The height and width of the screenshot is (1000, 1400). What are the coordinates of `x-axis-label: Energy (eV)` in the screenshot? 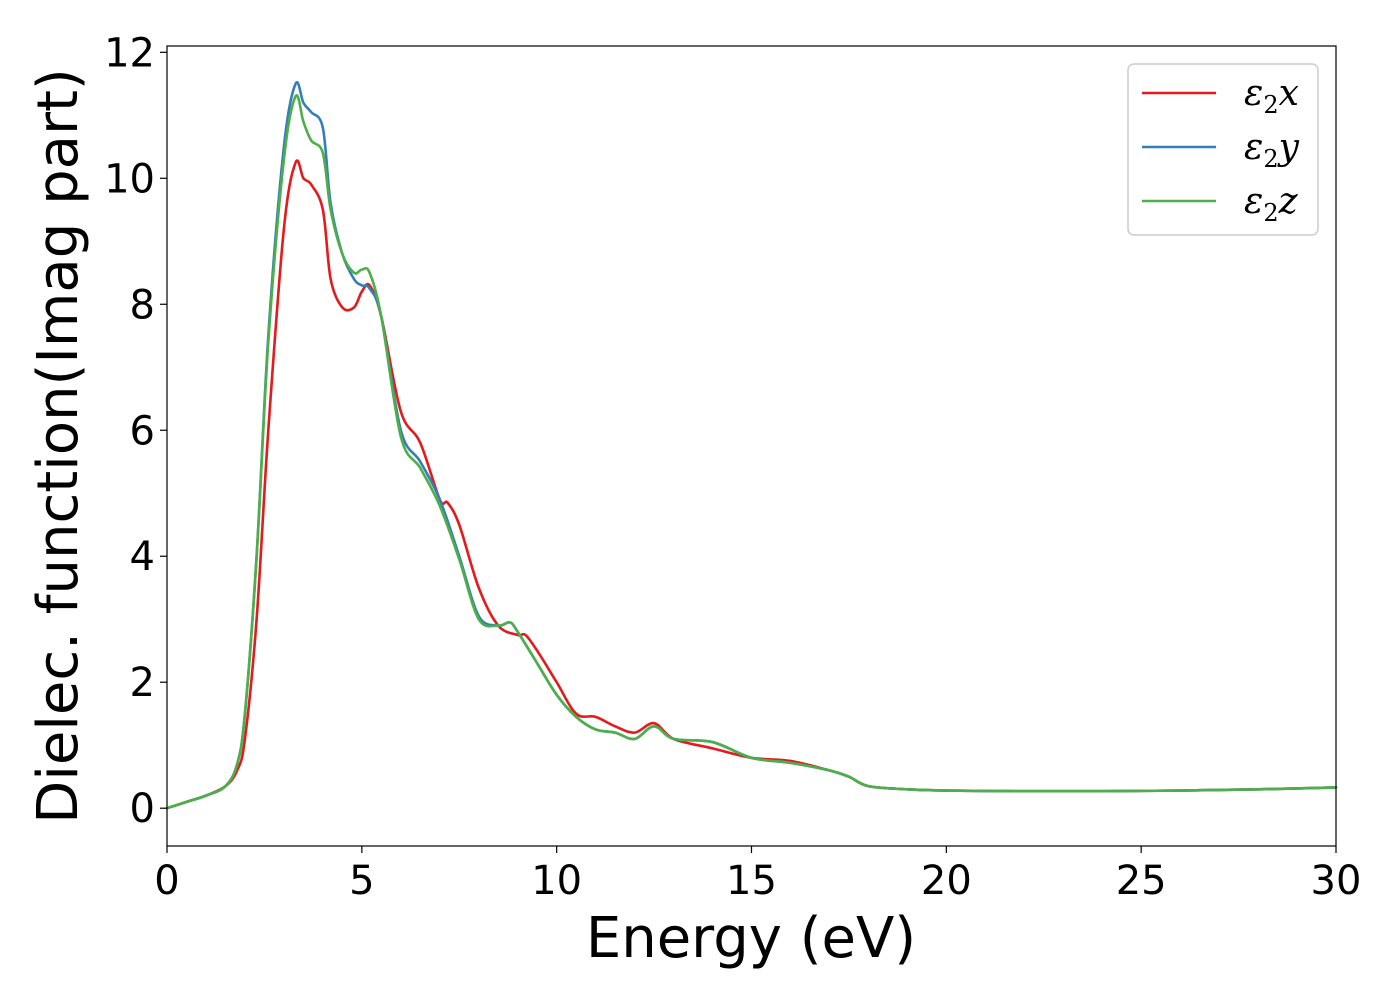 It's located at (751, 938).